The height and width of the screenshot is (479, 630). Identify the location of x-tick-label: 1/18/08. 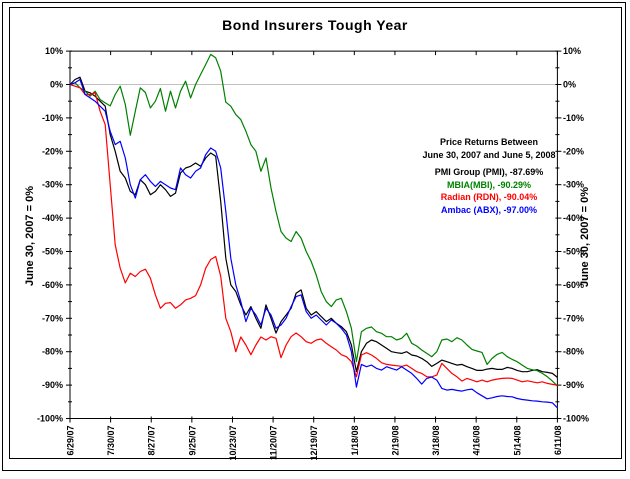
(355, 441).